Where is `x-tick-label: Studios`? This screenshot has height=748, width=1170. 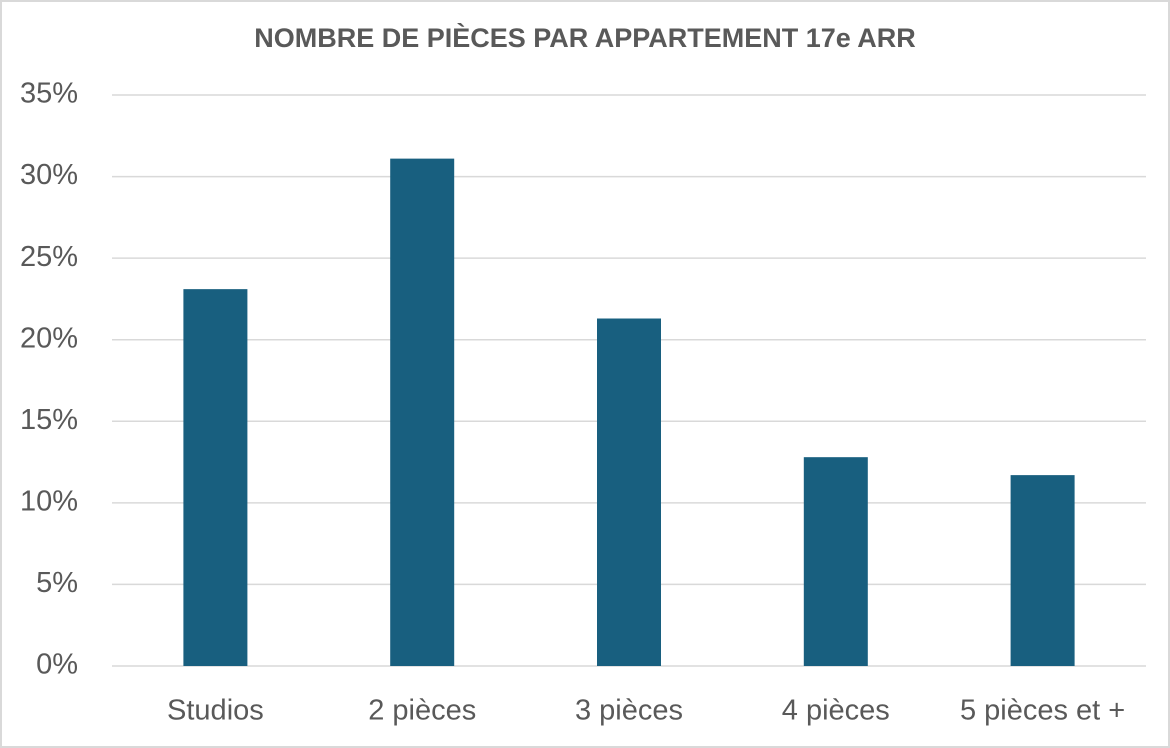
x-tick-label: Studios is located at coordinates (215, 711).